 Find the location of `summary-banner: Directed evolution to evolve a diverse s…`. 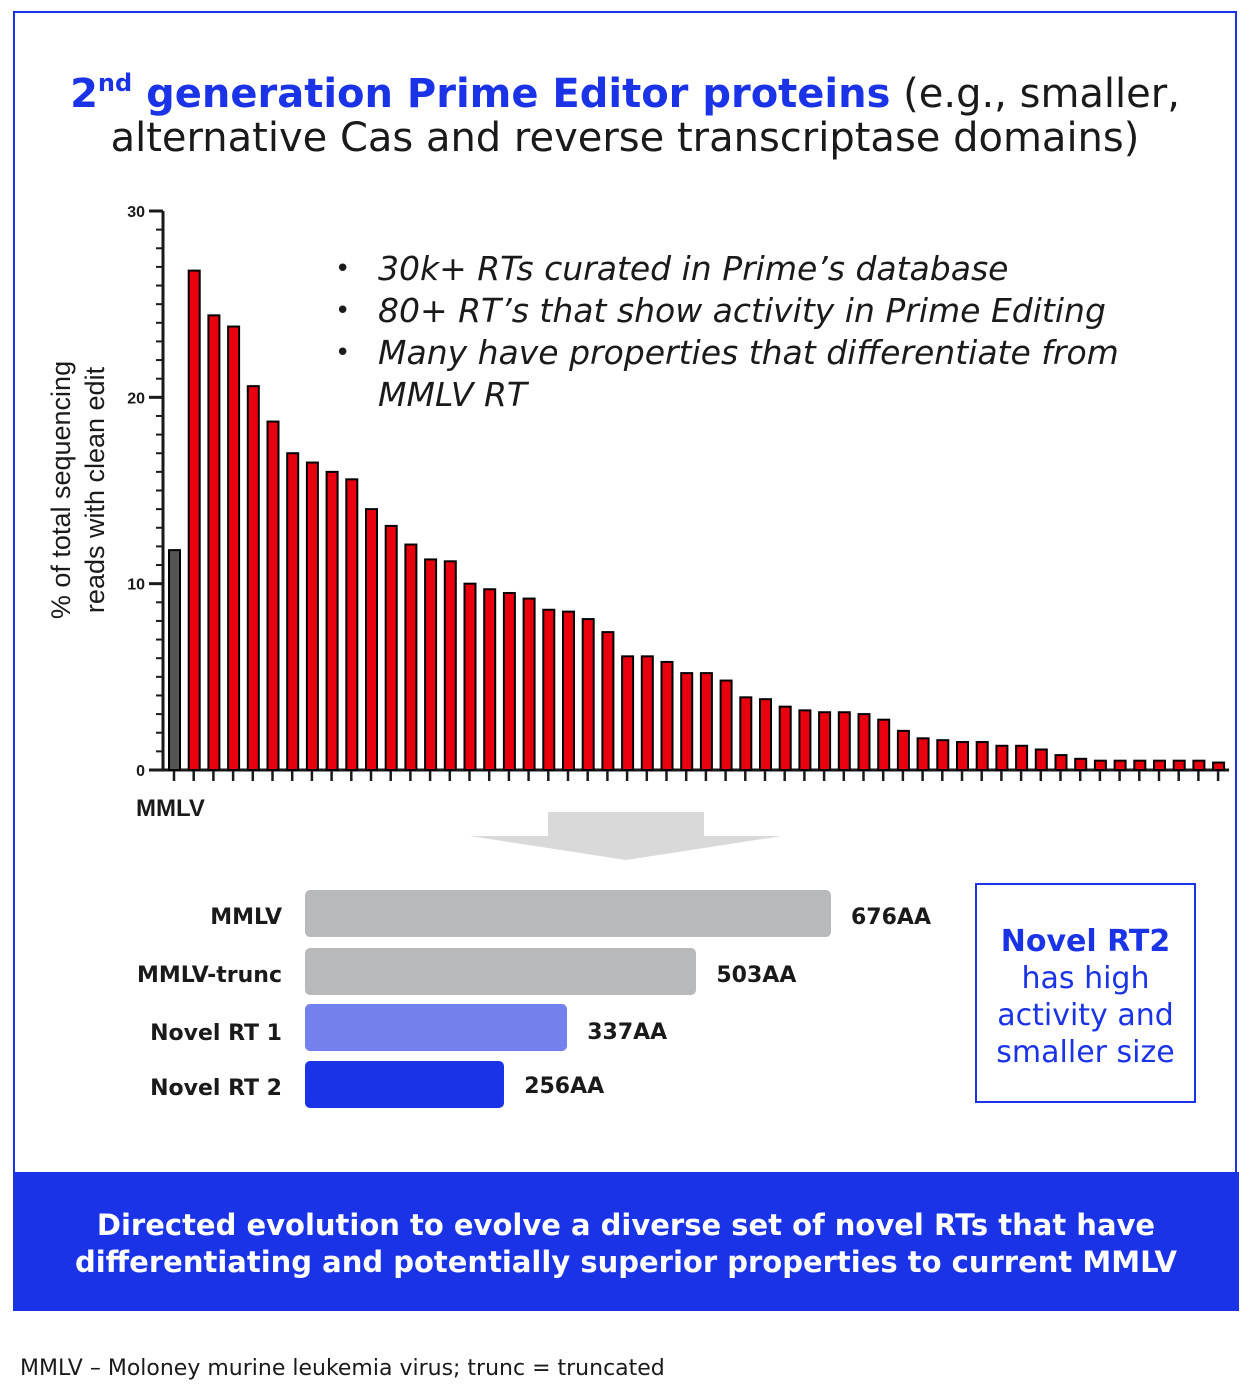

summary-banner: Directed evolution to evolve a diverse s… is located at coordinates (626, 1241).